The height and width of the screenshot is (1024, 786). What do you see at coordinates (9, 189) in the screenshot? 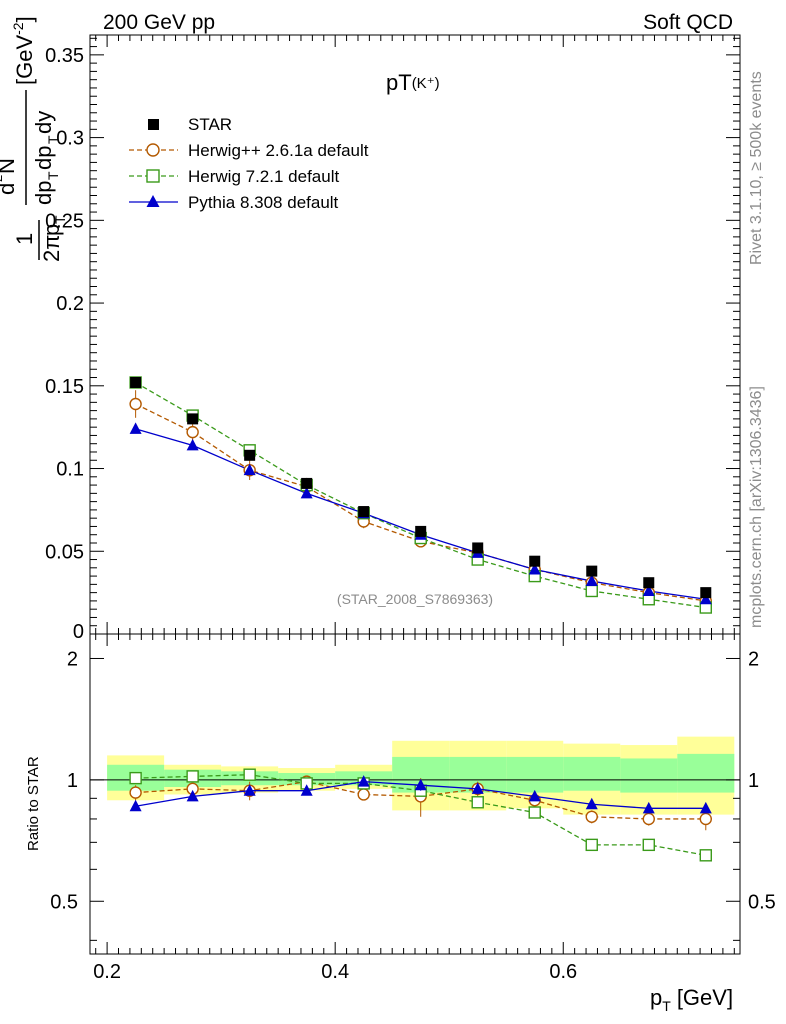
I see `svg-text: d` at bounding box center [9, 189].